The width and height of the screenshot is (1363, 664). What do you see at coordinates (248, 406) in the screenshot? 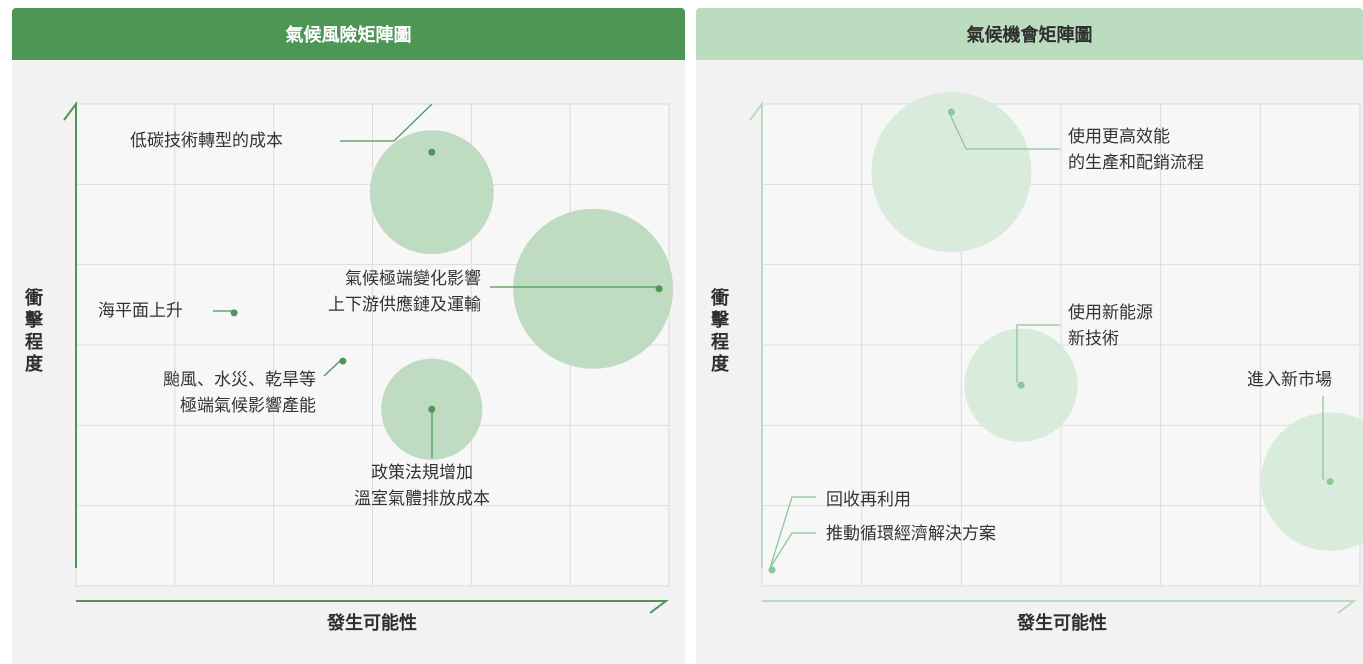
I see `data-label: 極端氣候影響產能` at bounding box center [248, 406].